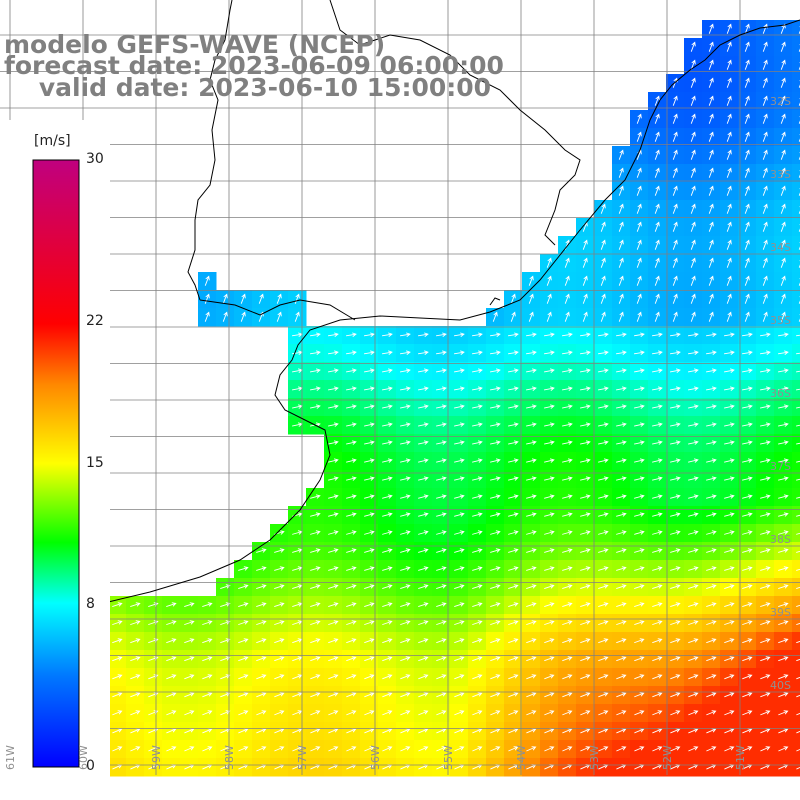  What do you see at coordinates (52, 141) in the screenshot?
I see `legend-unit: [m/s]` at bounding box center [52, 141].